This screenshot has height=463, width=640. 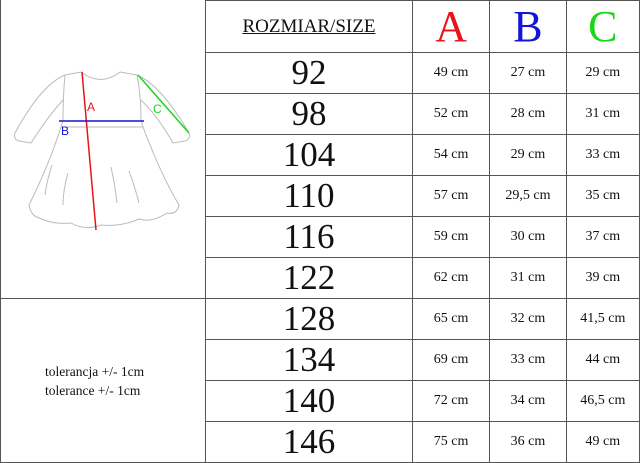 I want to click on measure-b-cell: 27 cm, so click(x=528, y=73).